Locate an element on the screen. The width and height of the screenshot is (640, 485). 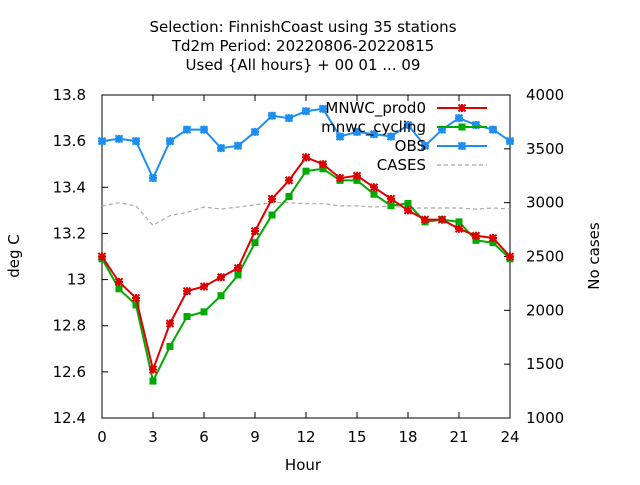
legend-entry: OBS is located at coordinates (441, 146).